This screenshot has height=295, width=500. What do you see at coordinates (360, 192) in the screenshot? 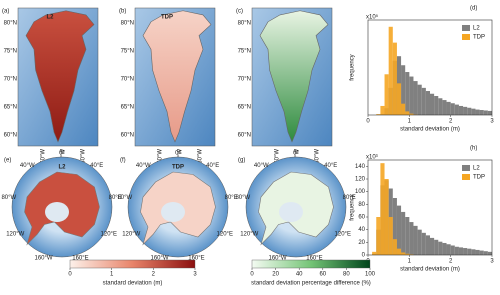
I see `y-tick-label: 100` at bounding box center [360, 192].